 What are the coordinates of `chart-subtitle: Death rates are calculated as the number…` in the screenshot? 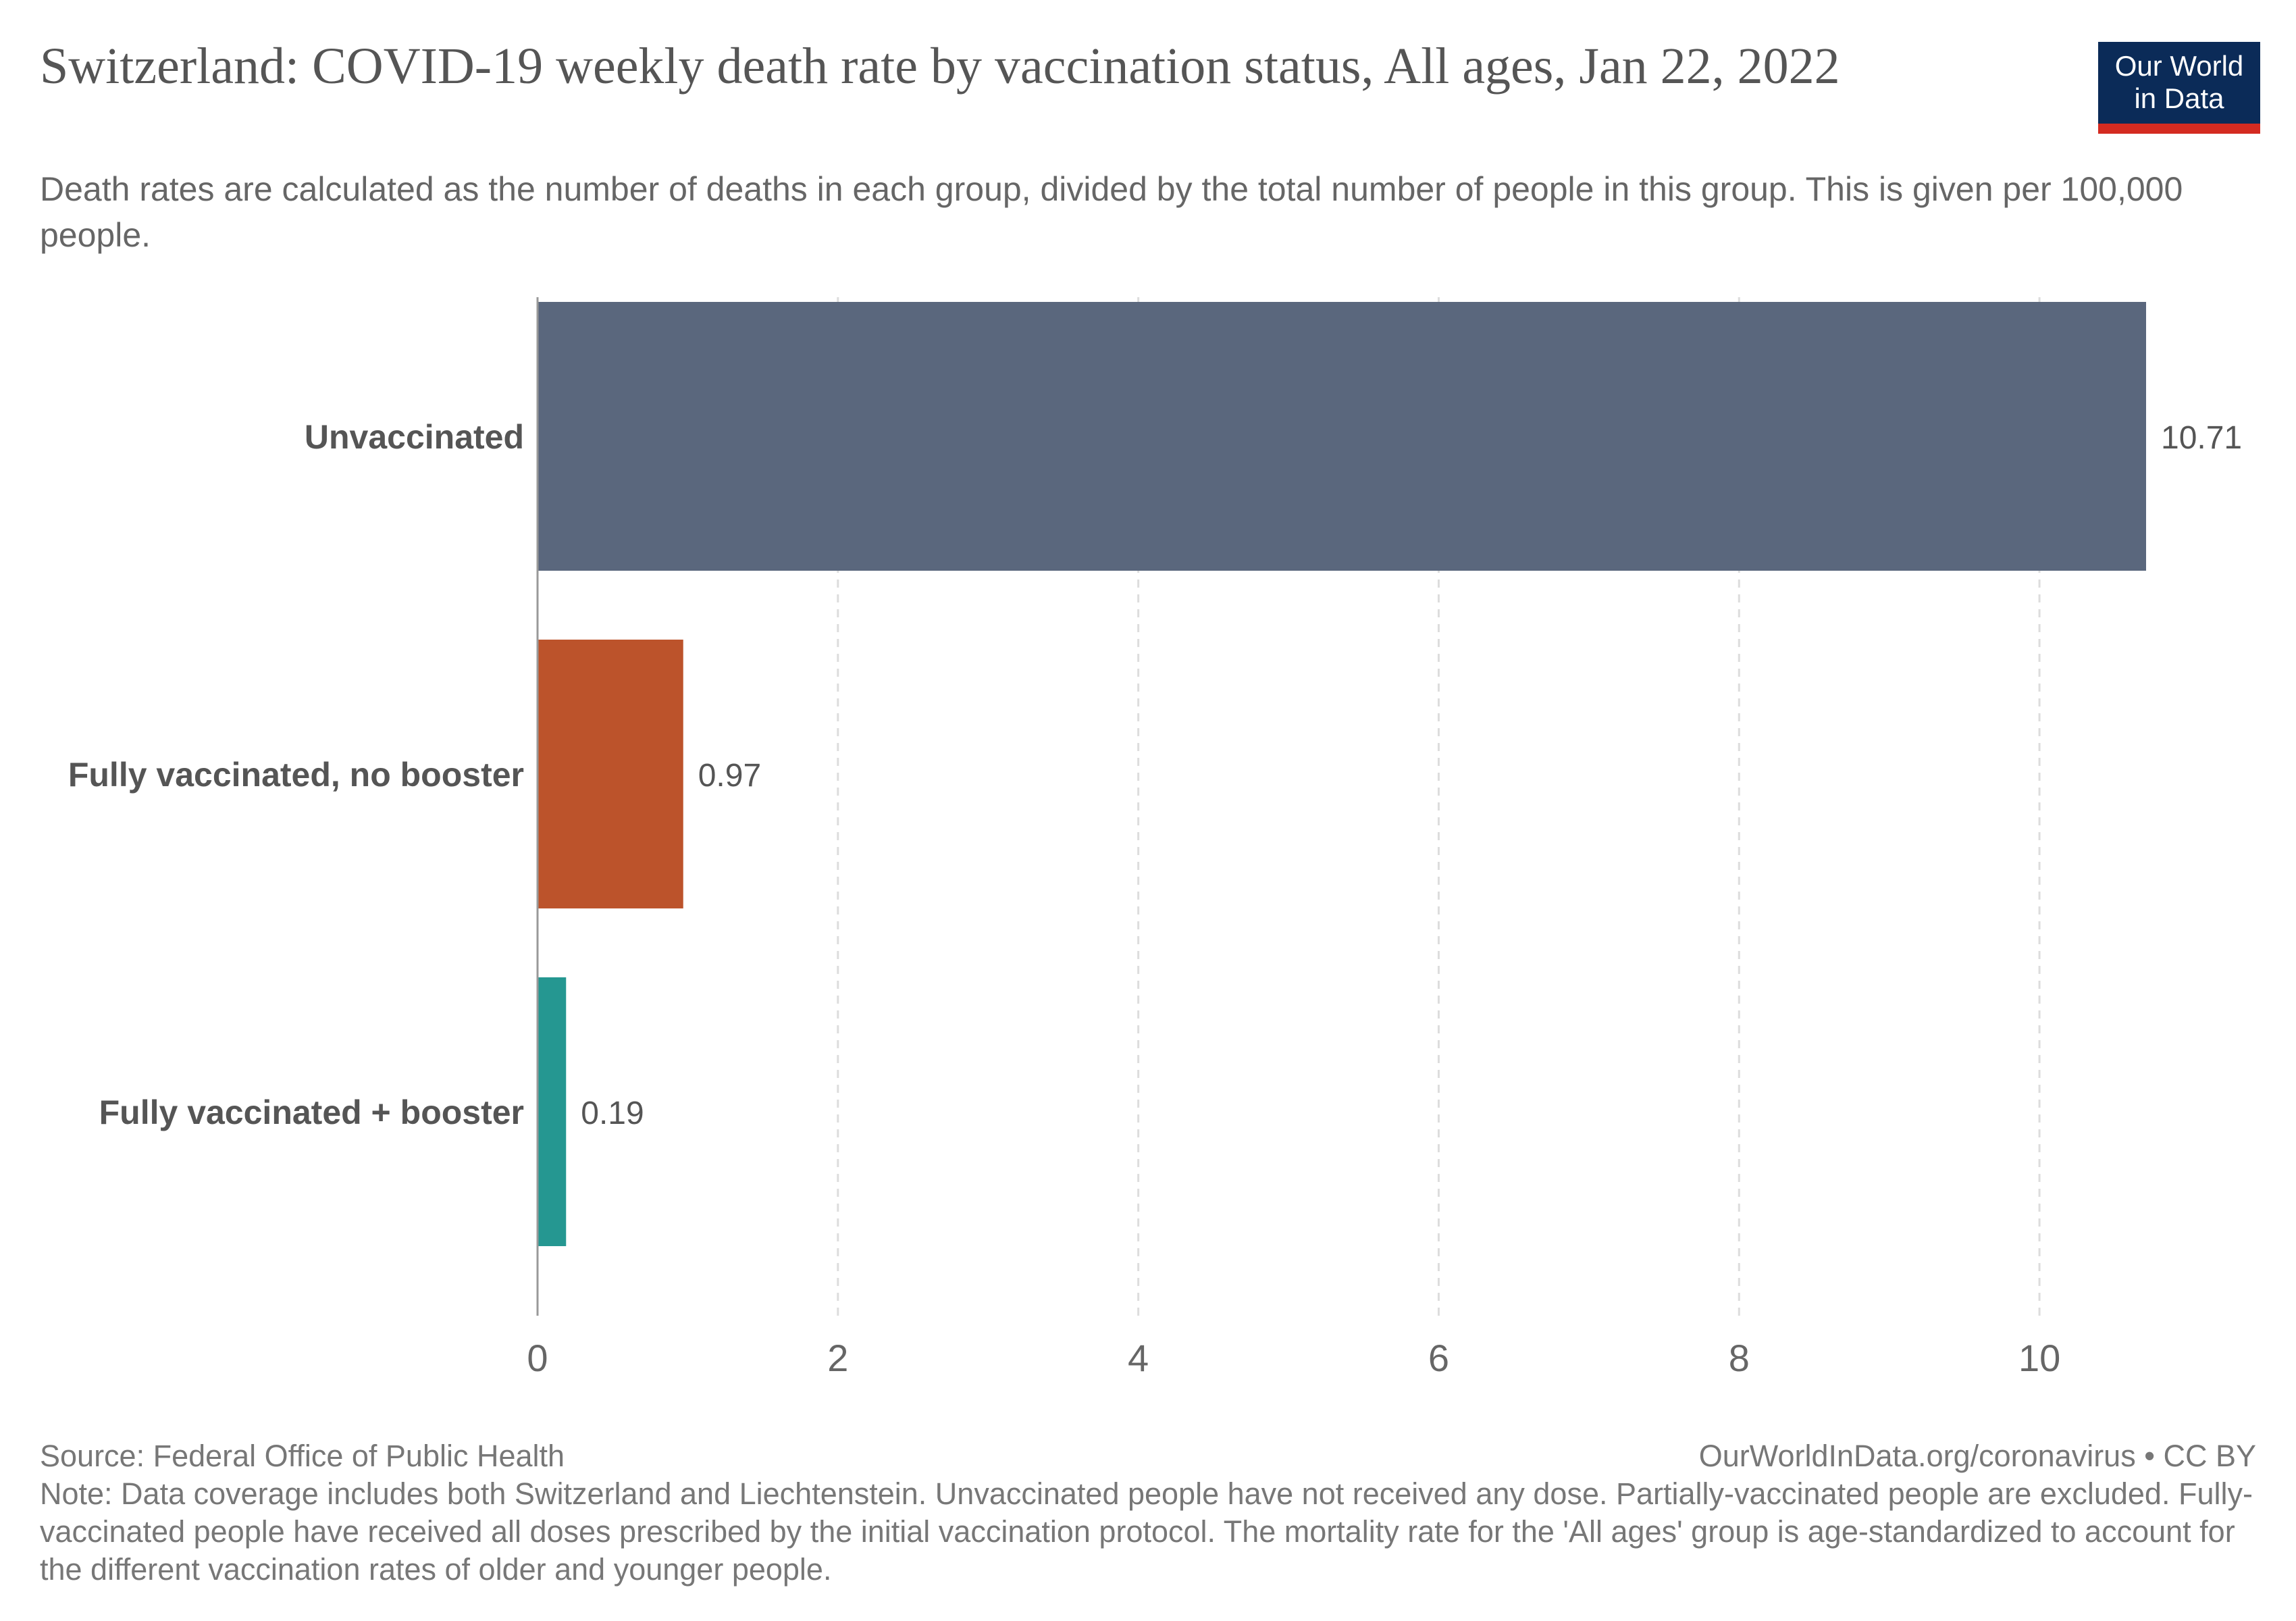 It's located at (1111, 212).